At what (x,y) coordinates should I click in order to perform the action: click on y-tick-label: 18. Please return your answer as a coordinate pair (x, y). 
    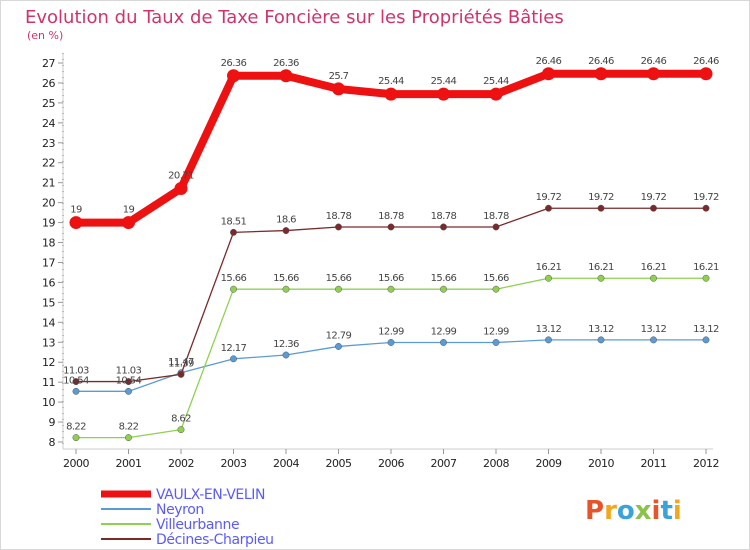
    Looking at the image, I should click on (48, 243).